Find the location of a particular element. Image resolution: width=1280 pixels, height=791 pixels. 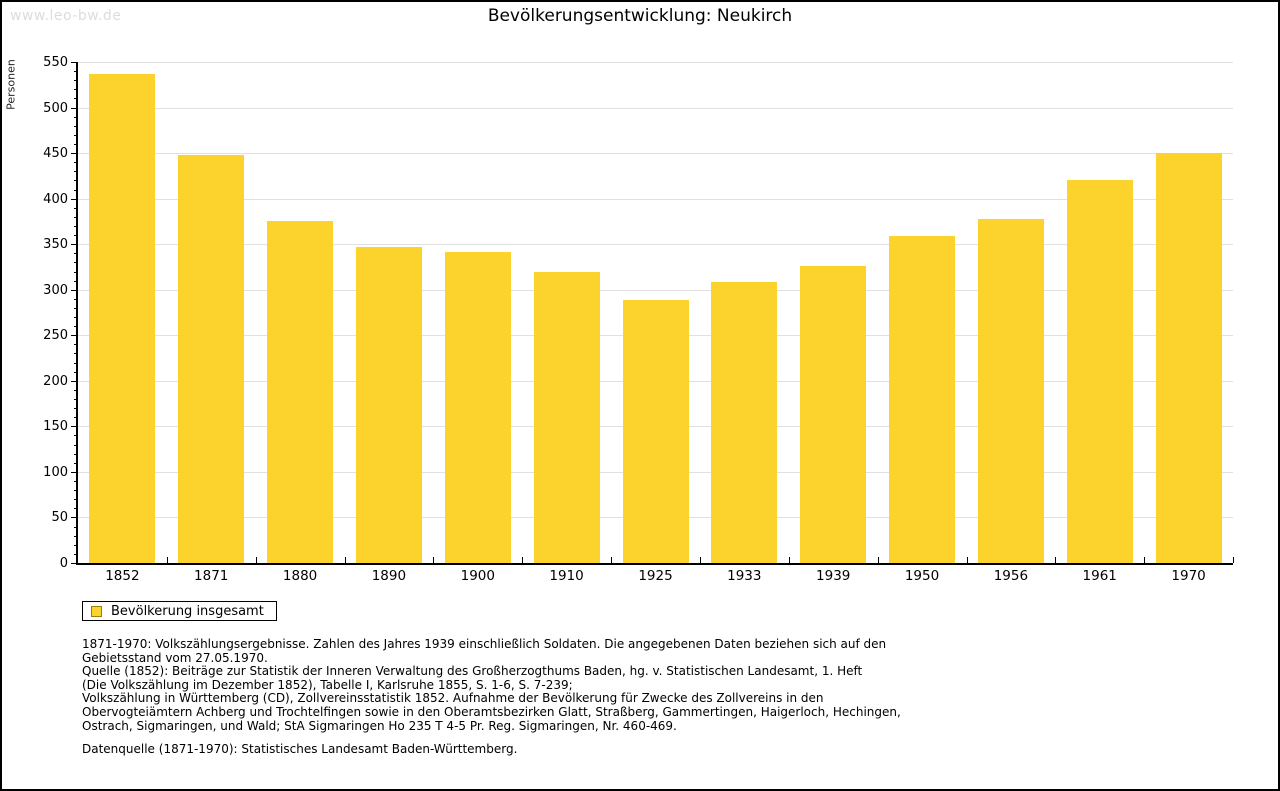

x-axis-tick-label: 1933 is located at coordinates (744, 576).